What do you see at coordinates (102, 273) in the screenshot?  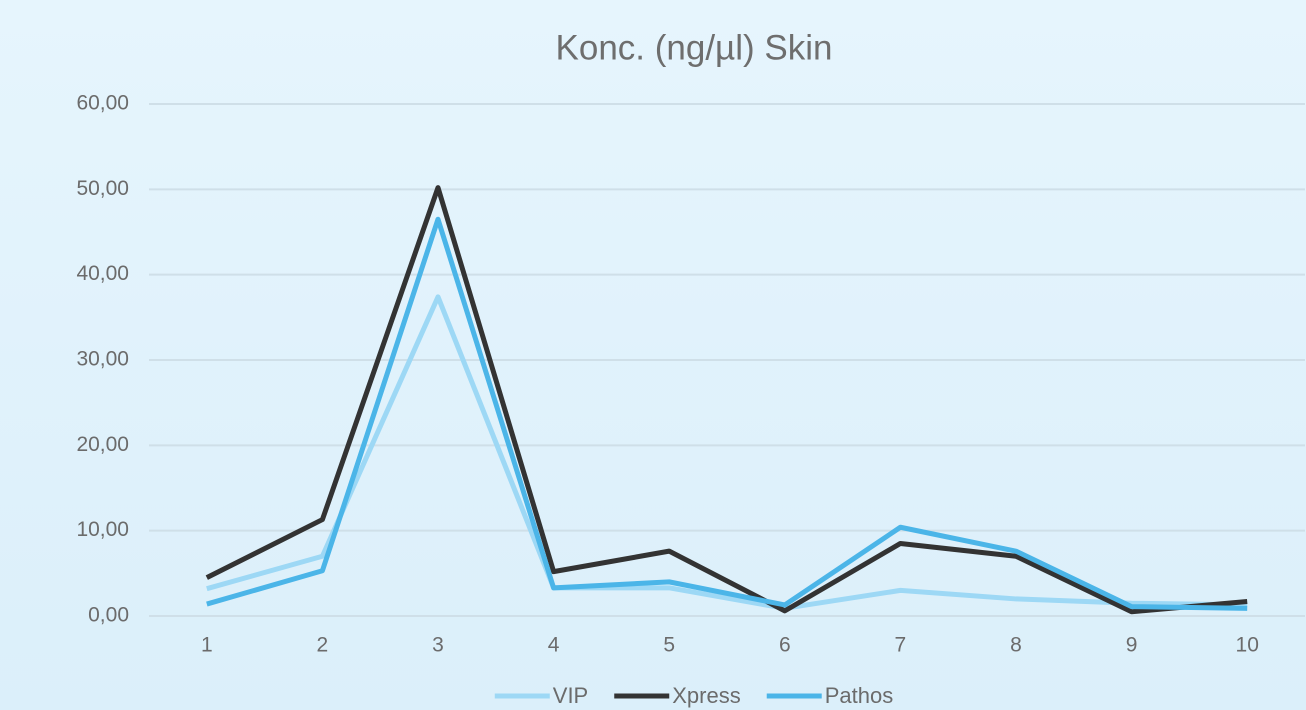 I see `y-tick-label: 40,00` at bounding box center [102, 273].